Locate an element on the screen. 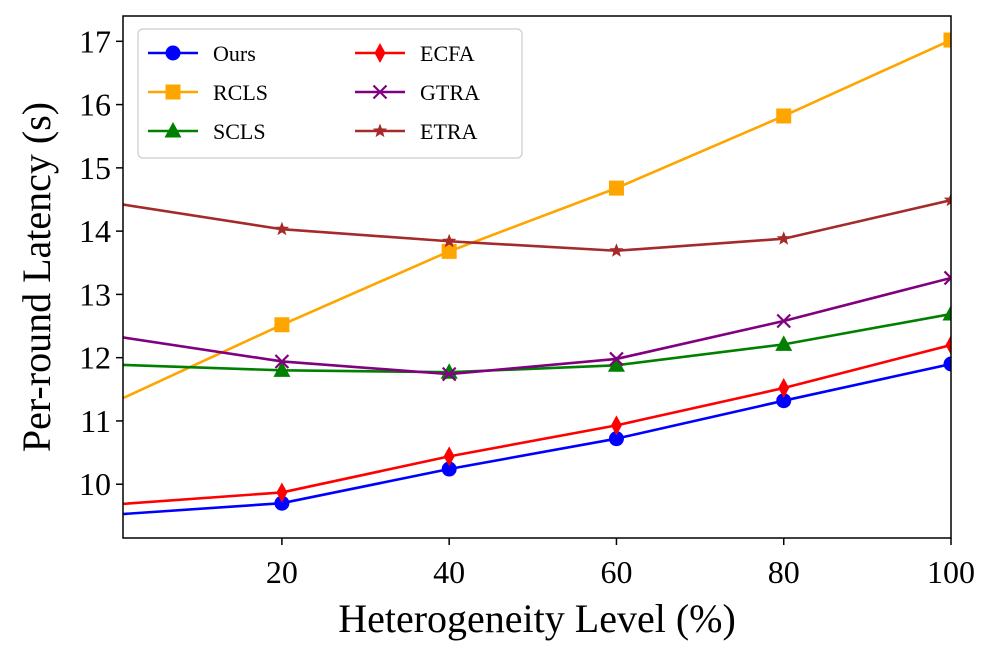  legend-marker-gtra is located at coordinates (380, 92).